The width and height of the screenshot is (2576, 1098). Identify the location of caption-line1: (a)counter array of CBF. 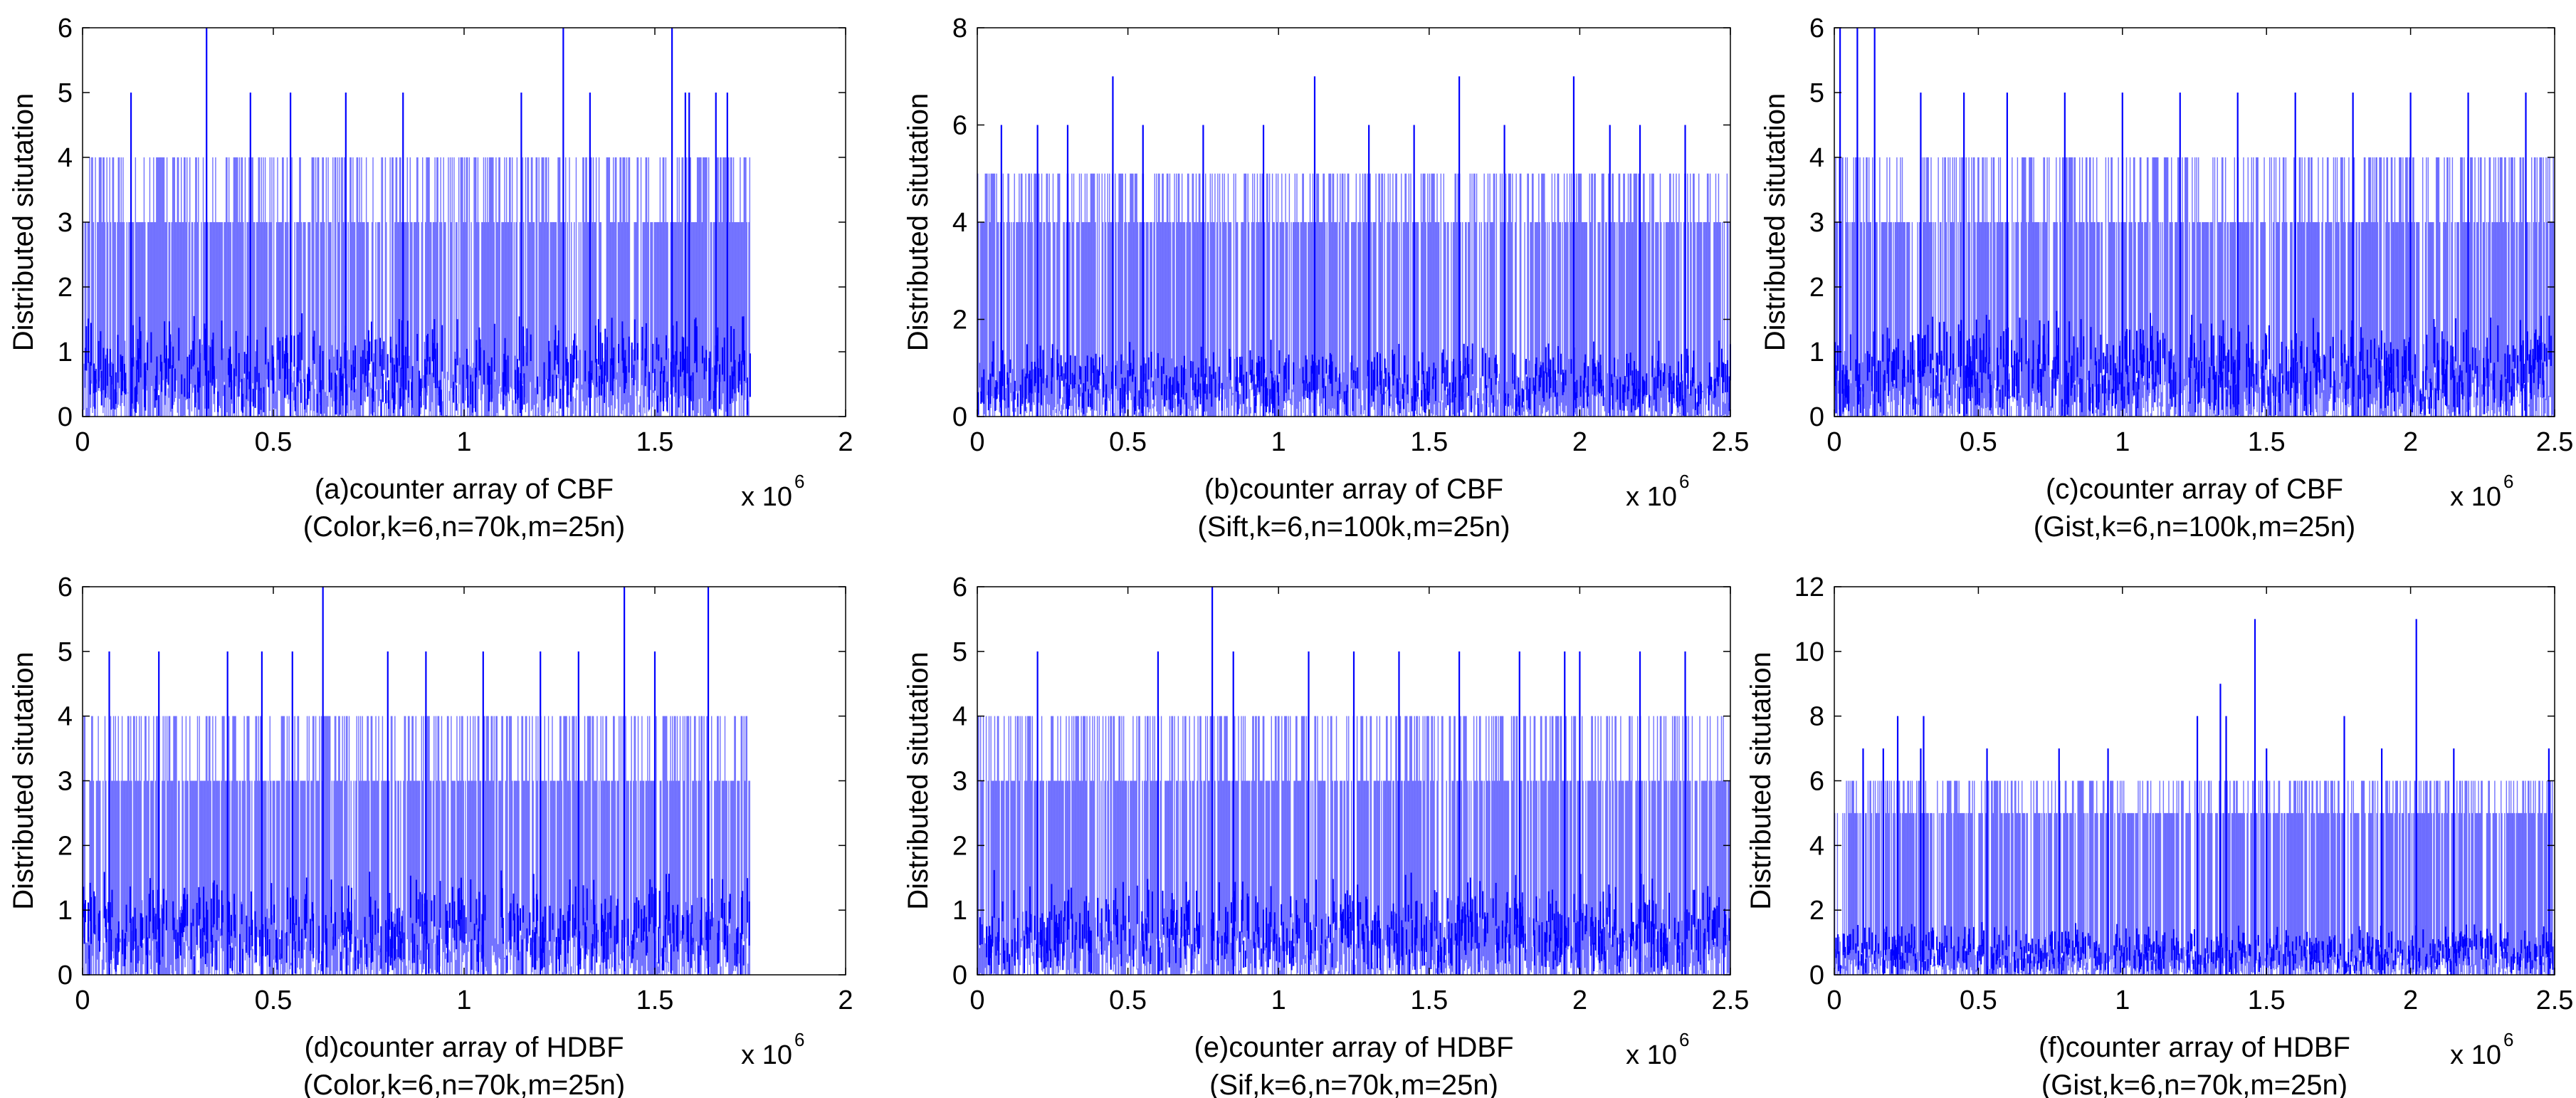
(464, 490).